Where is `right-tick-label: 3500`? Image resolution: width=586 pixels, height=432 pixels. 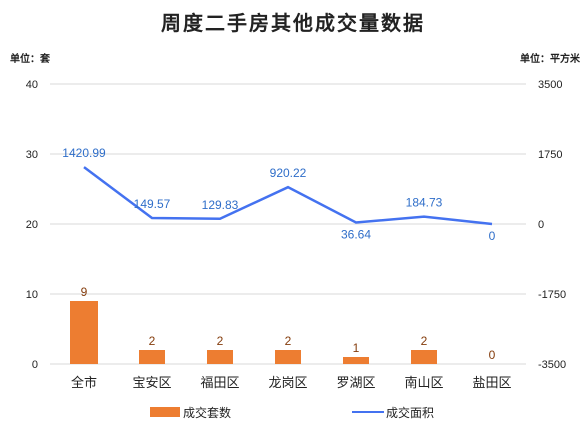 right-tick-label: 3500 is located at coordinates (550, 85).